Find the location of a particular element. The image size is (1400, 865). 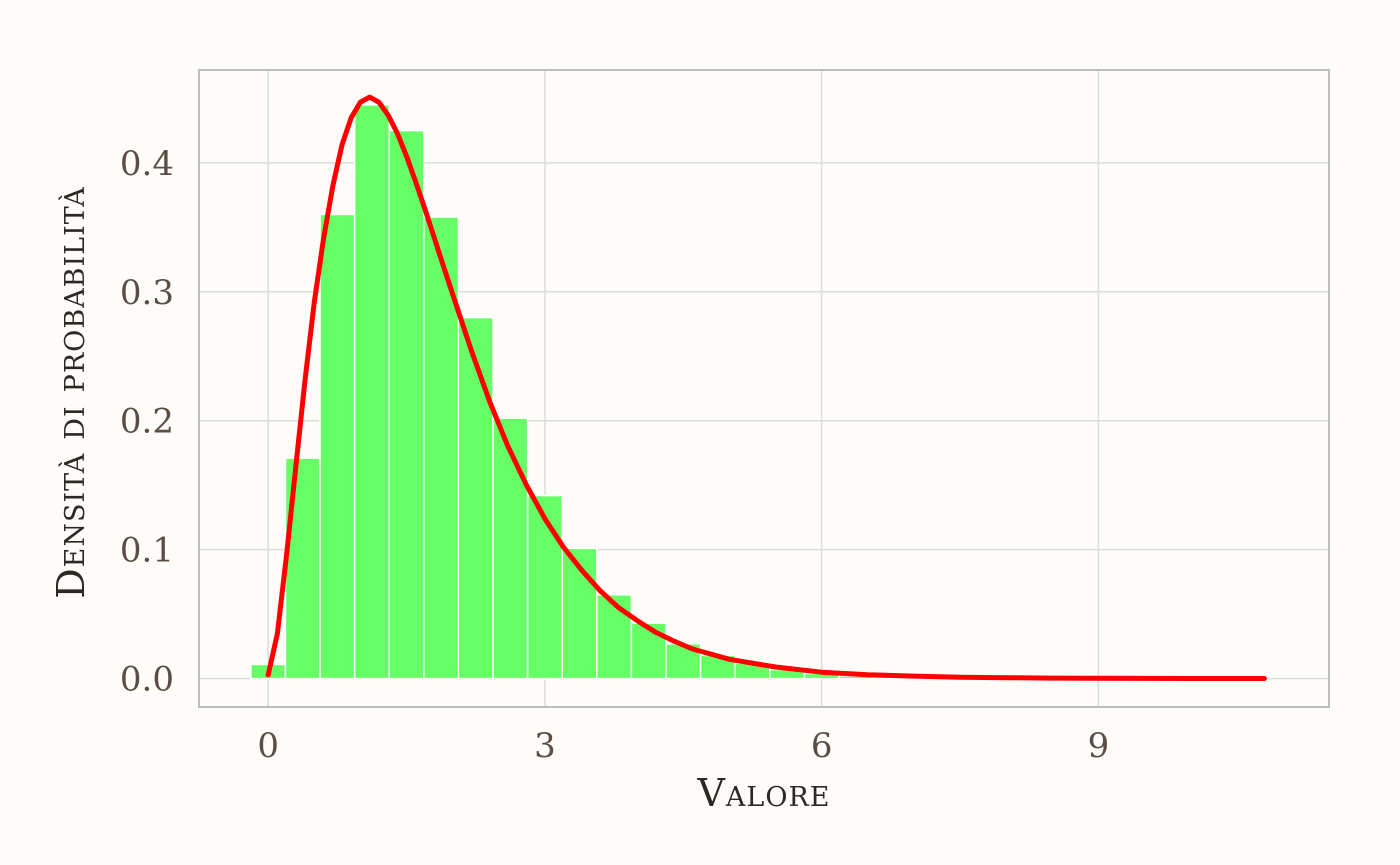

x-tick-label: 3 is located at coordinates (545, 746).